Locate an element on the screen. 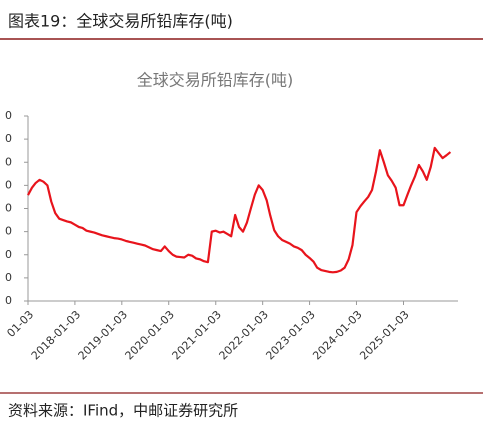 The width and height of the screenshot is (483, 430). x-tick-label: 2020-01-03 is located at coordinates (150, 335).